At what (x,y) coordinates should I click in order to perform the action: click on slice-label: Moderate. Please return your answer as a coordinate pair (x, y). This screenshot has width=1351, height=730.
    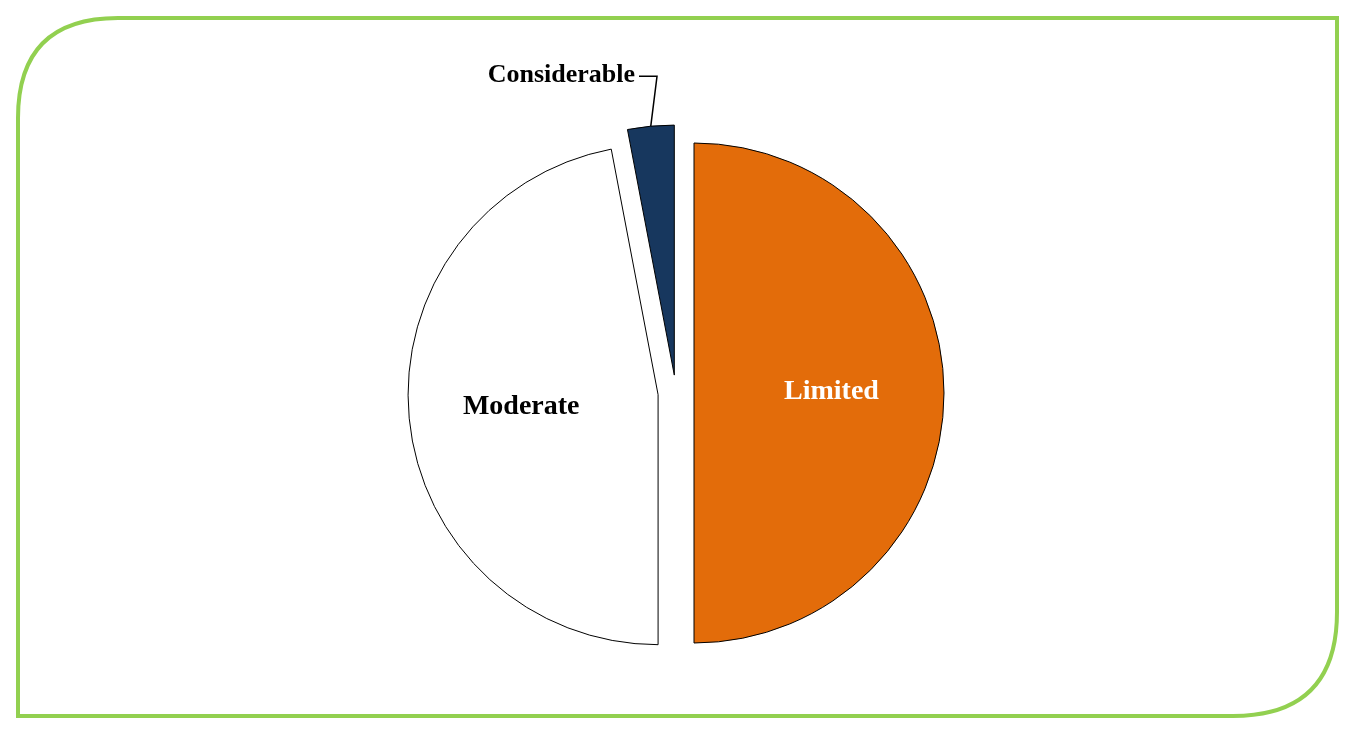
    Looking at the image, I should click on (521, 405).